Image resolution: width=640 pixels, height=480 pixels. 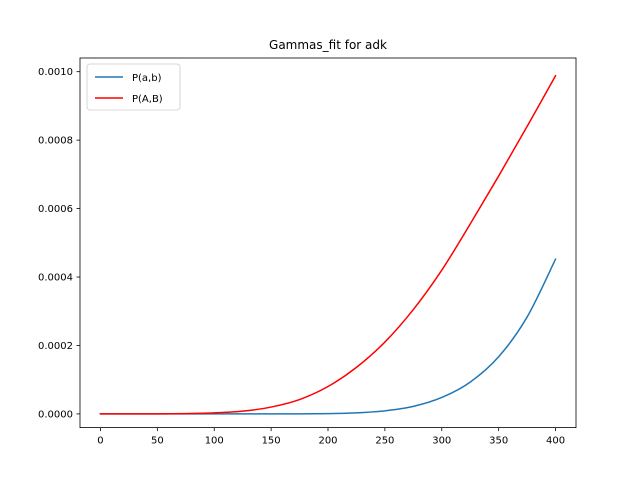 I want to click on legend: P(a,b) P(A,B), so click(x=133, y=87).